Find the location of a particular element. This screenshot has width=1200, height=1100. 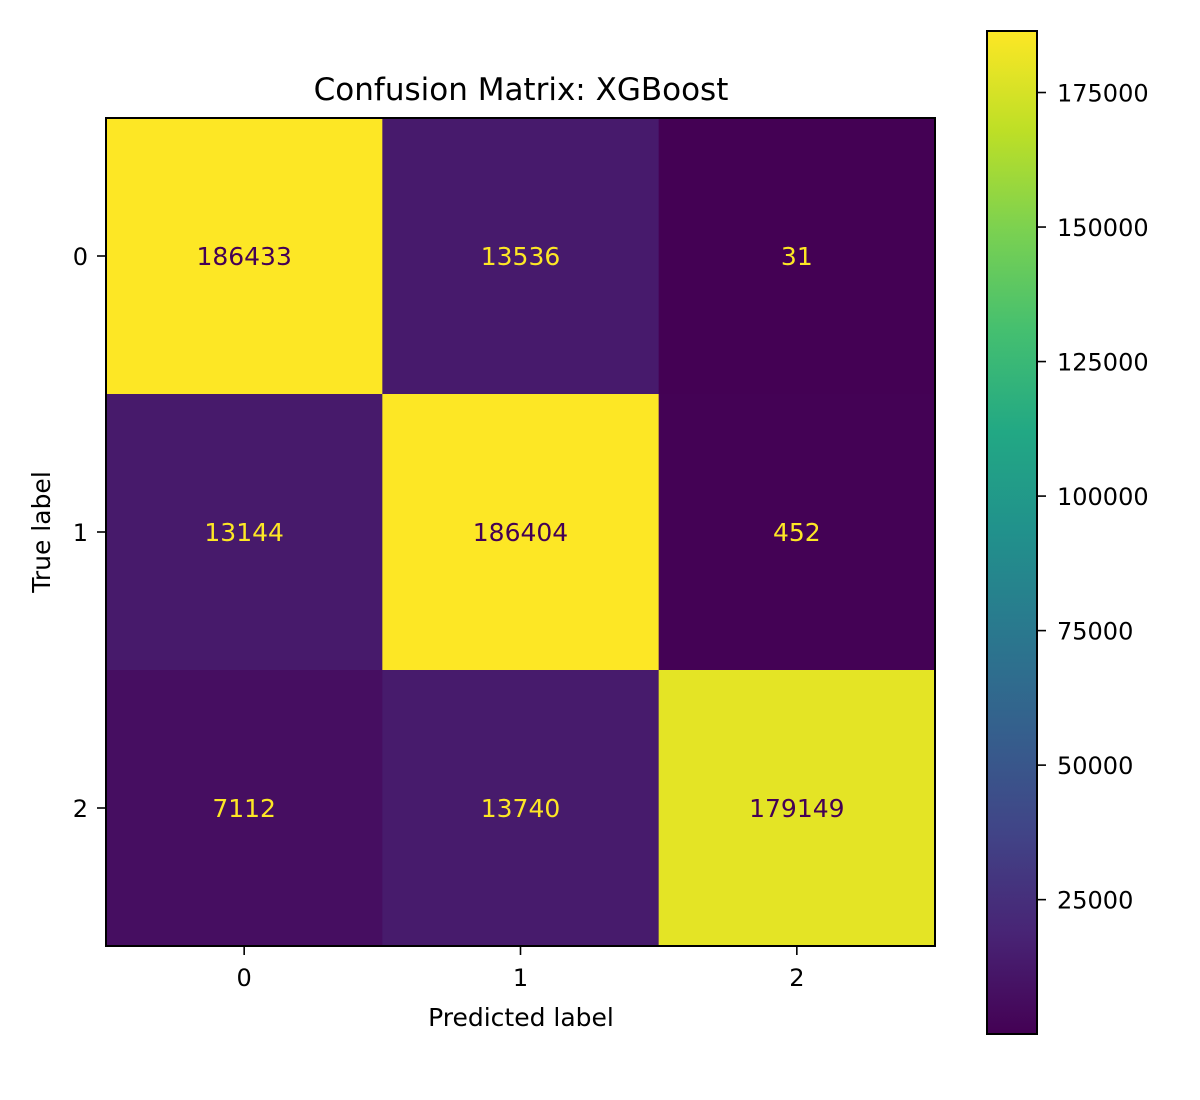

cell-value-label: 452 is located at coordinates (797, 532).